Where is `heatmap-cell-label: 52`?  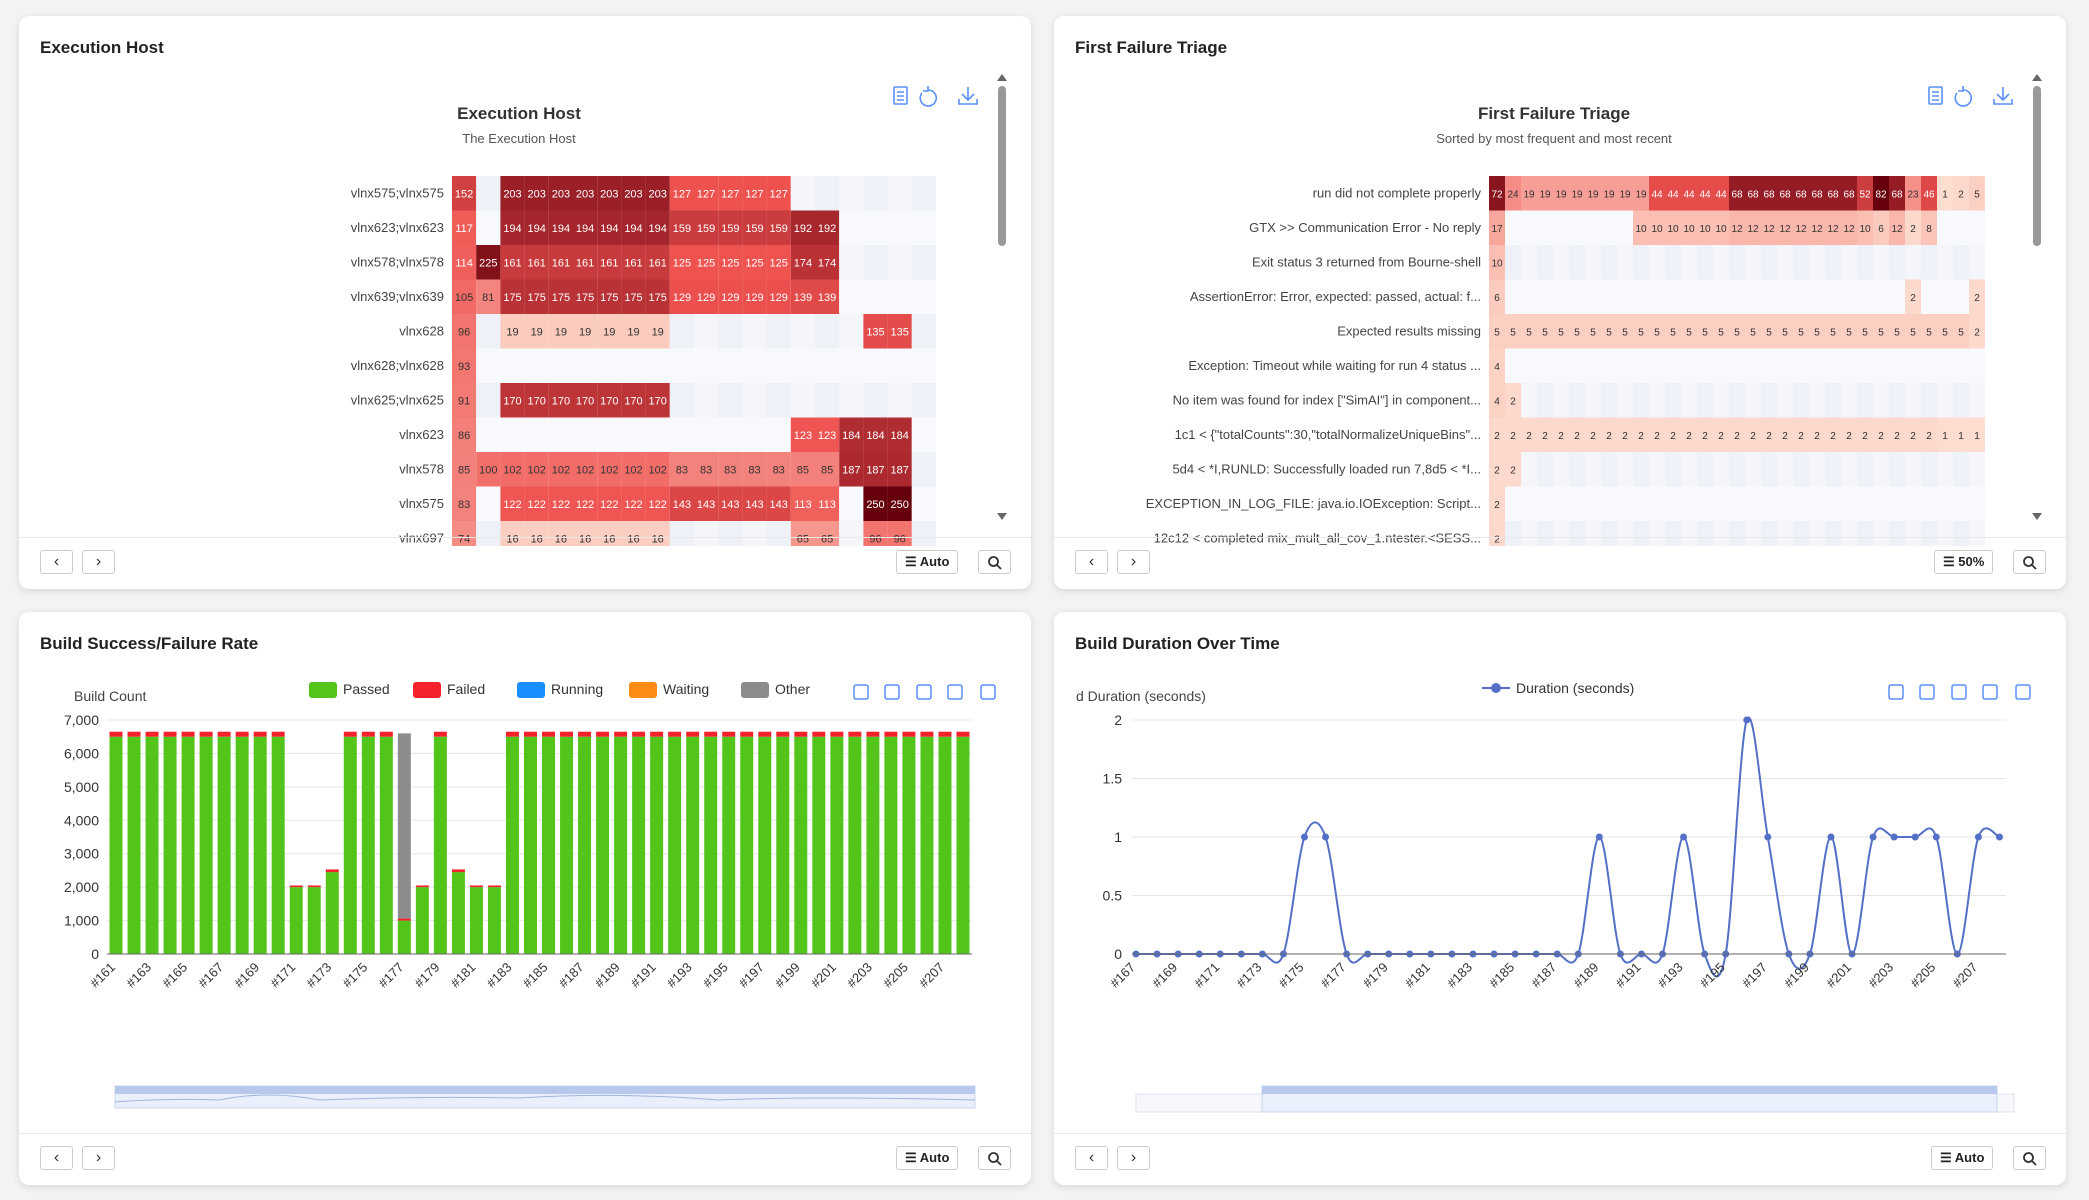 heatmap-cell-label: 52 is located at coordinates (1865, 194).